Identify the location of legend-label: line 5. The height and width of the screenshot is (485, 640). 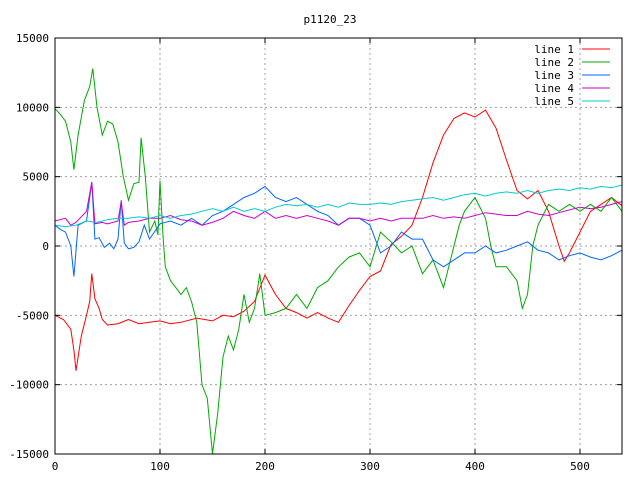
(554, 101).